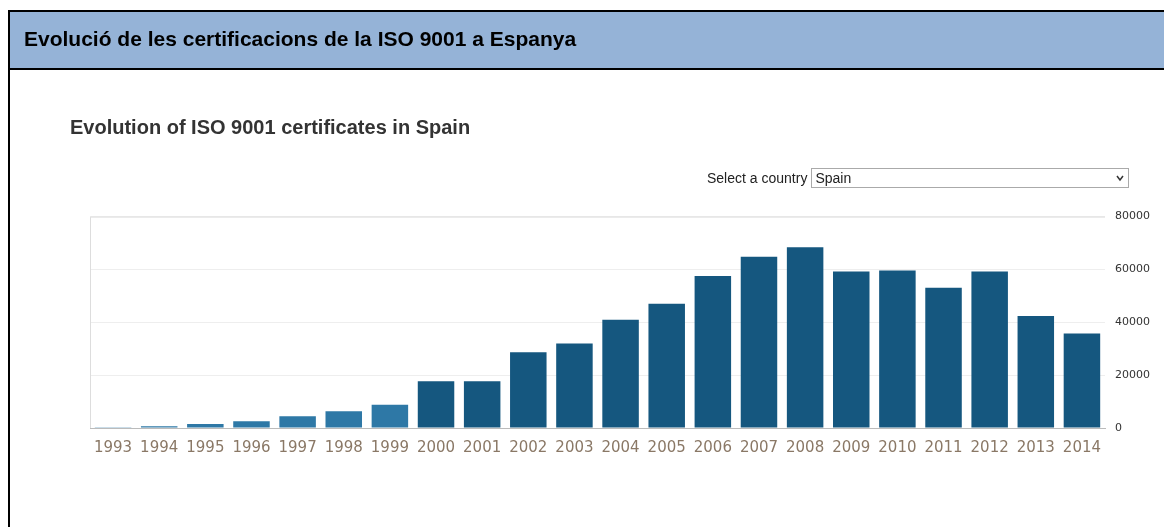 This screenshot has height=527, width=1164. Describe the element at coordinates (1082, 446) in the screenshot. I see `x-tick-label: 2014` at that location.